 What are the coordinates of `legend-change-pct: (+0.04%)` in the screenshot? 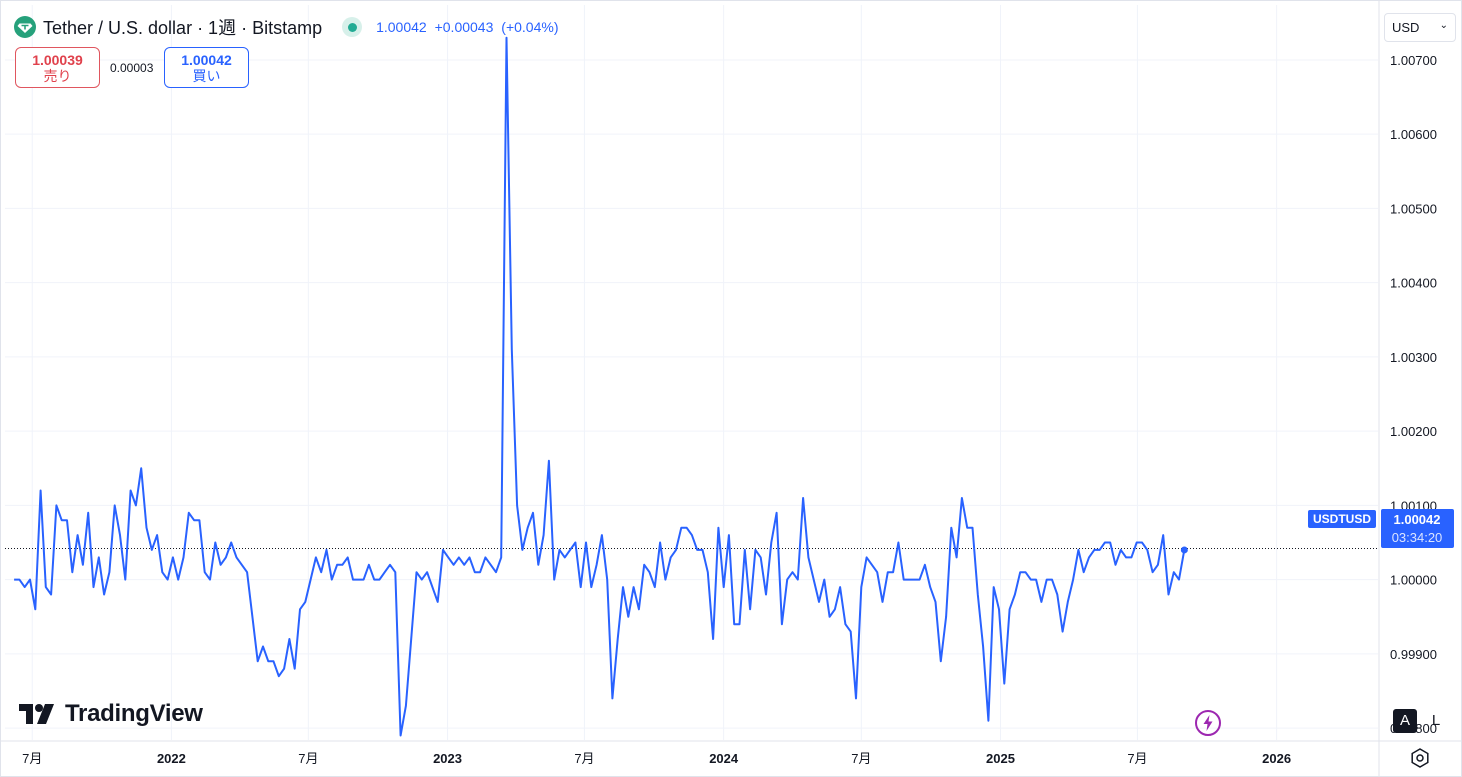 It's located at (530, 27).